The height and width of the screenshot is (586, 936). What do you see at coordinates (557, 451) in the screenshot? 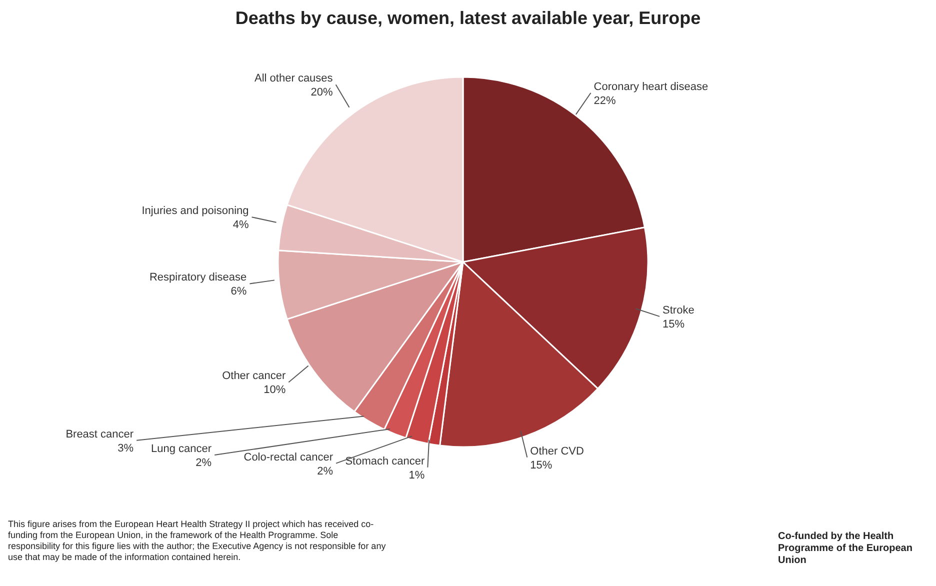
I see `slice-label: Other CVD` at bounding box center [557, 451].